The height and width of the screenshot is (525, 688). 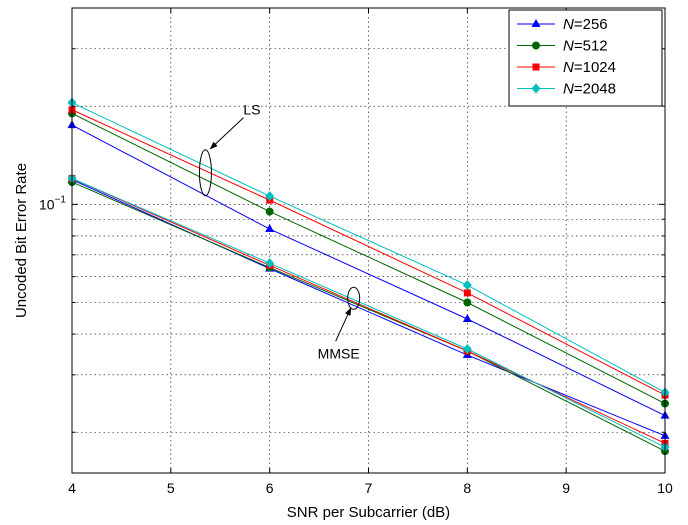 I want to click on annotations: LS MMSE, so click(x=279, y=231).